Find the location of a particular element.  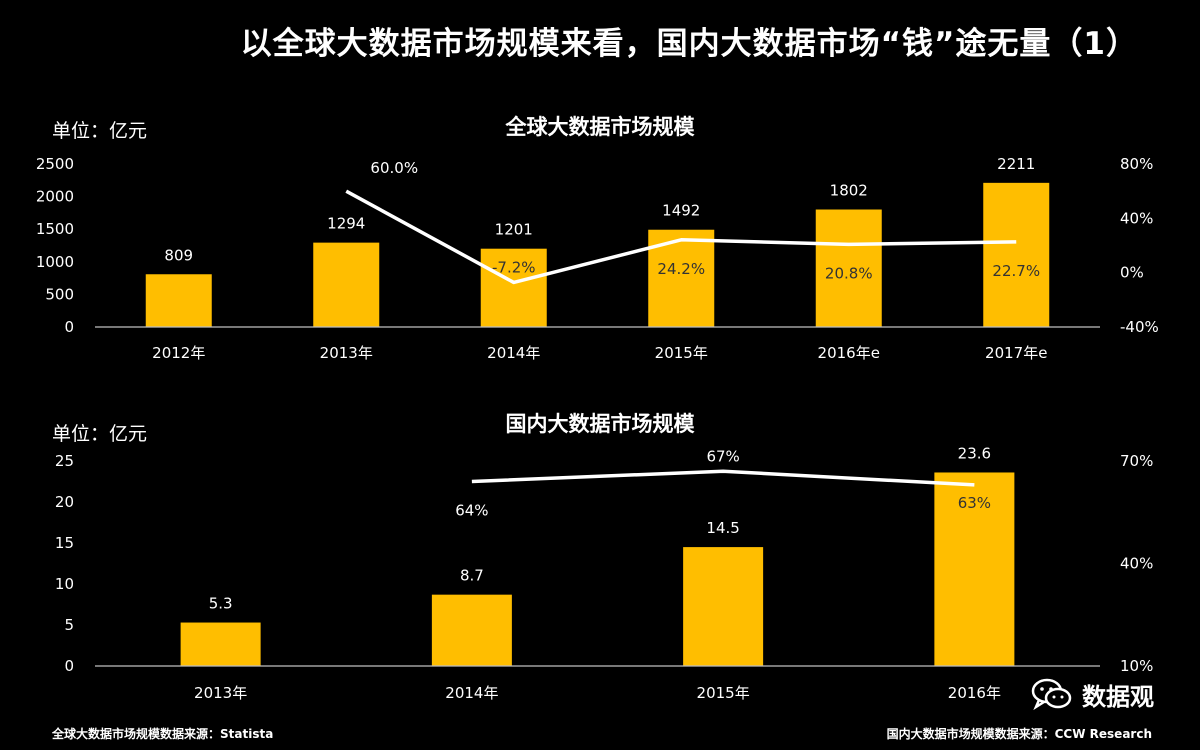

bar-value-label: 8.7 is located at coordinates (472, 576).